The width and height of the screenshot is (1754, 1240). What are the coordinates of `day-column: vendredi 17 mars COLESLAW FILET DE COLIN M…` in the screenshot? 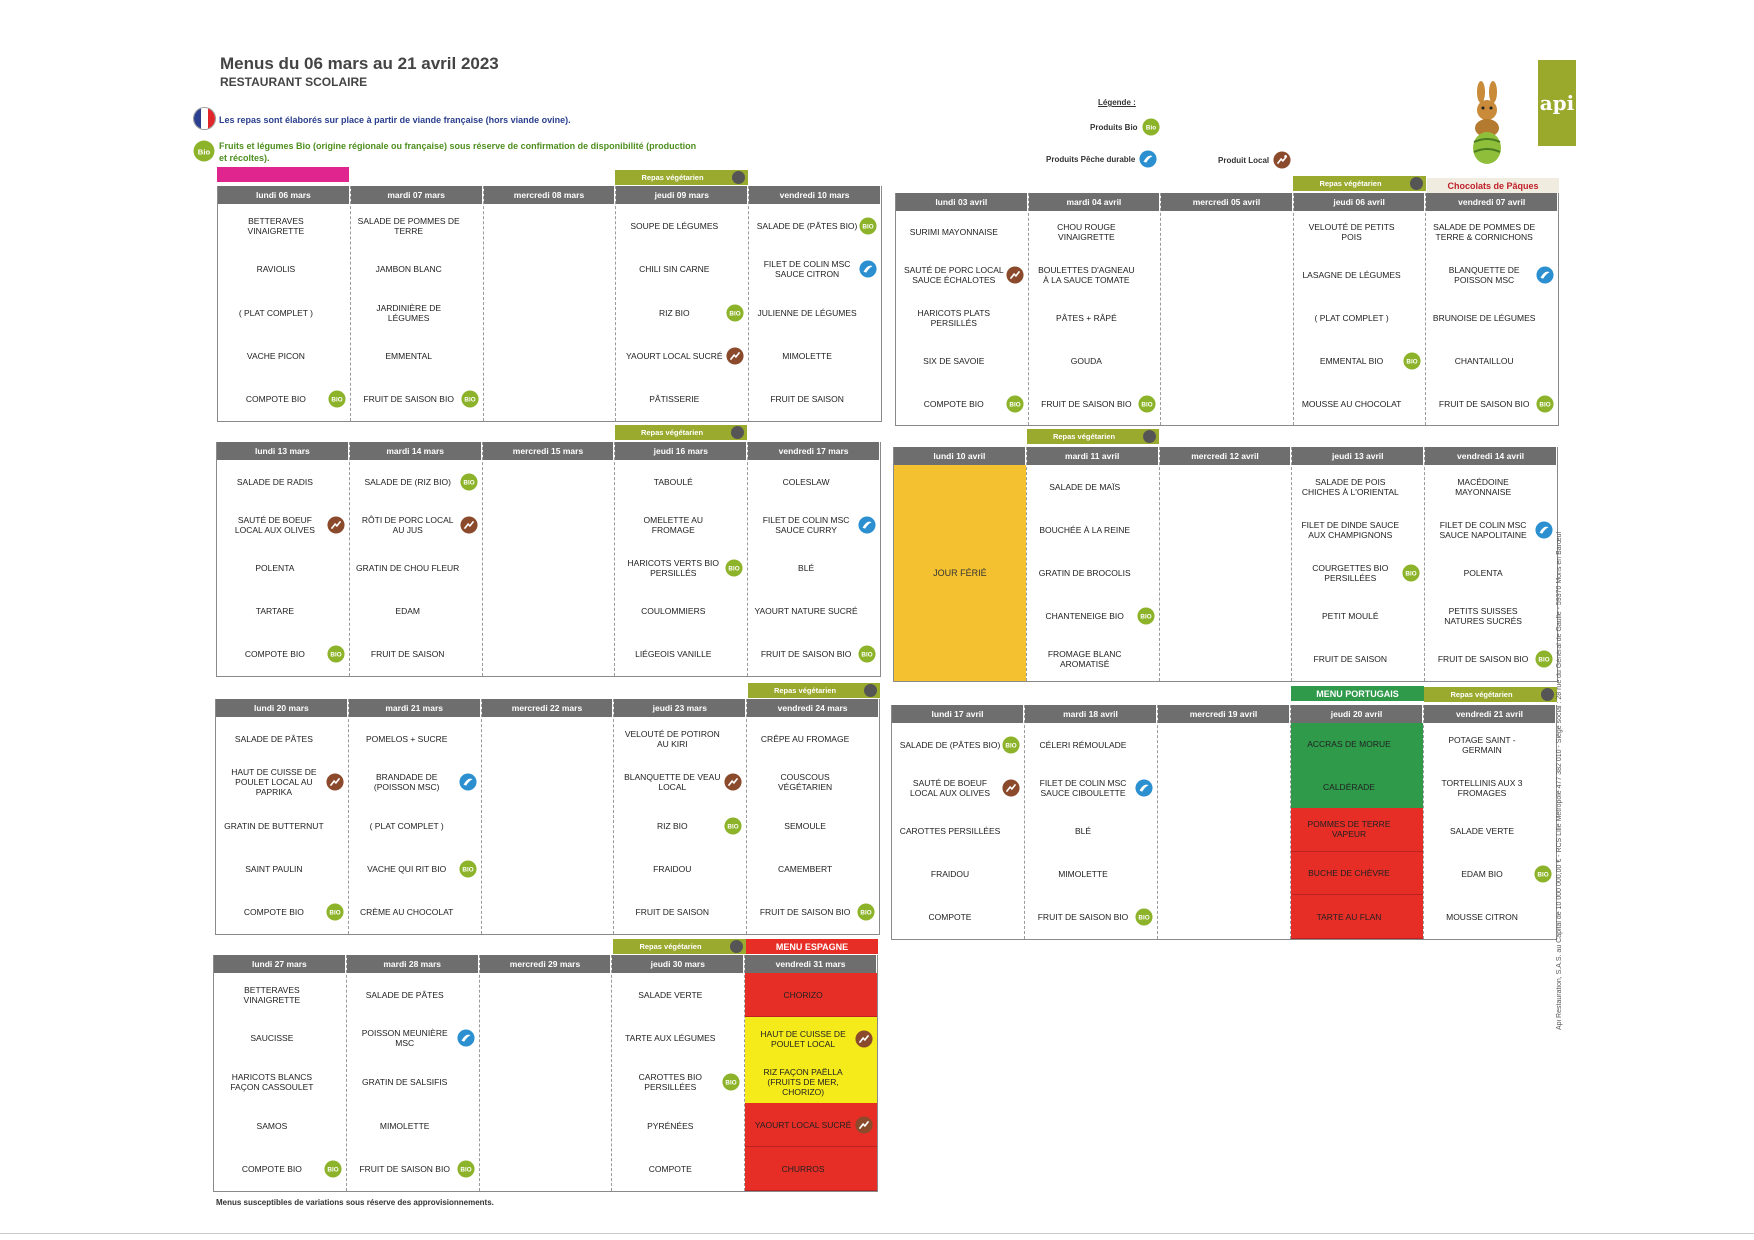 It's located at (814, 559).